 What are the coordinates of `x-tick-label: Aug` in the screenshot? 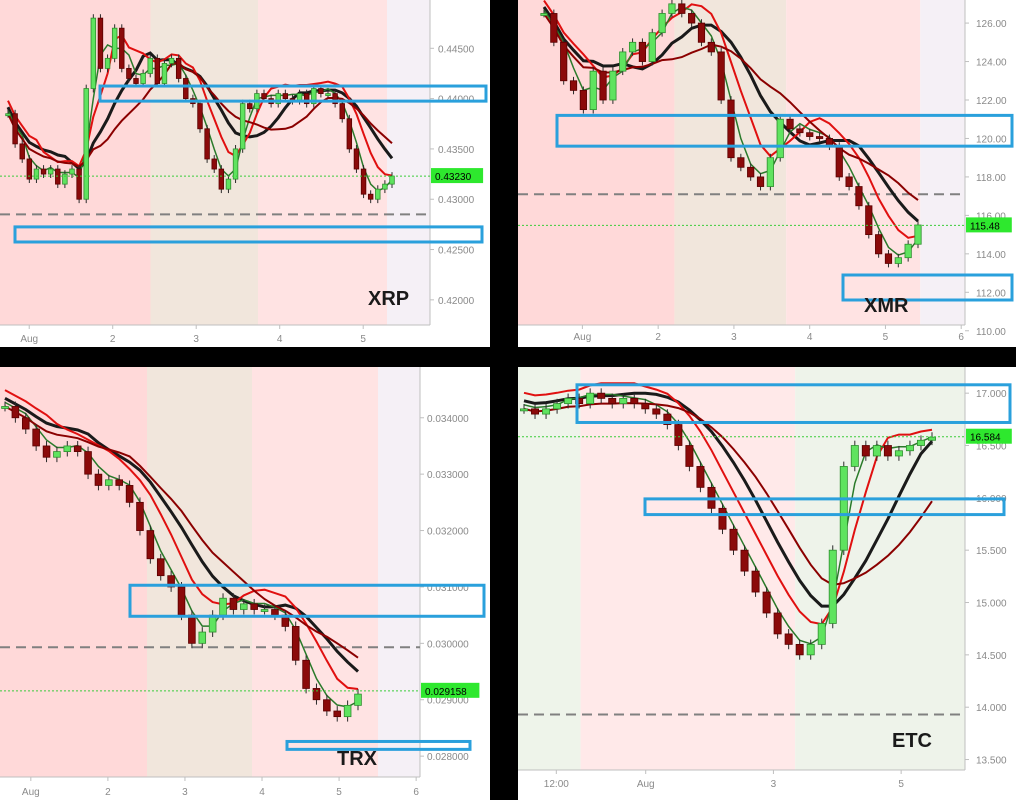 It's located at (31, 792).